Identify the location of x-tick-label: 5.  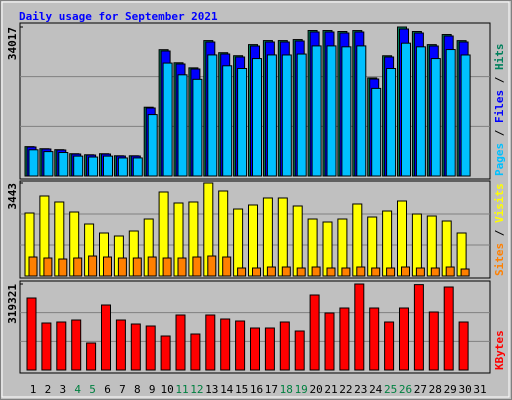
(92, 389).